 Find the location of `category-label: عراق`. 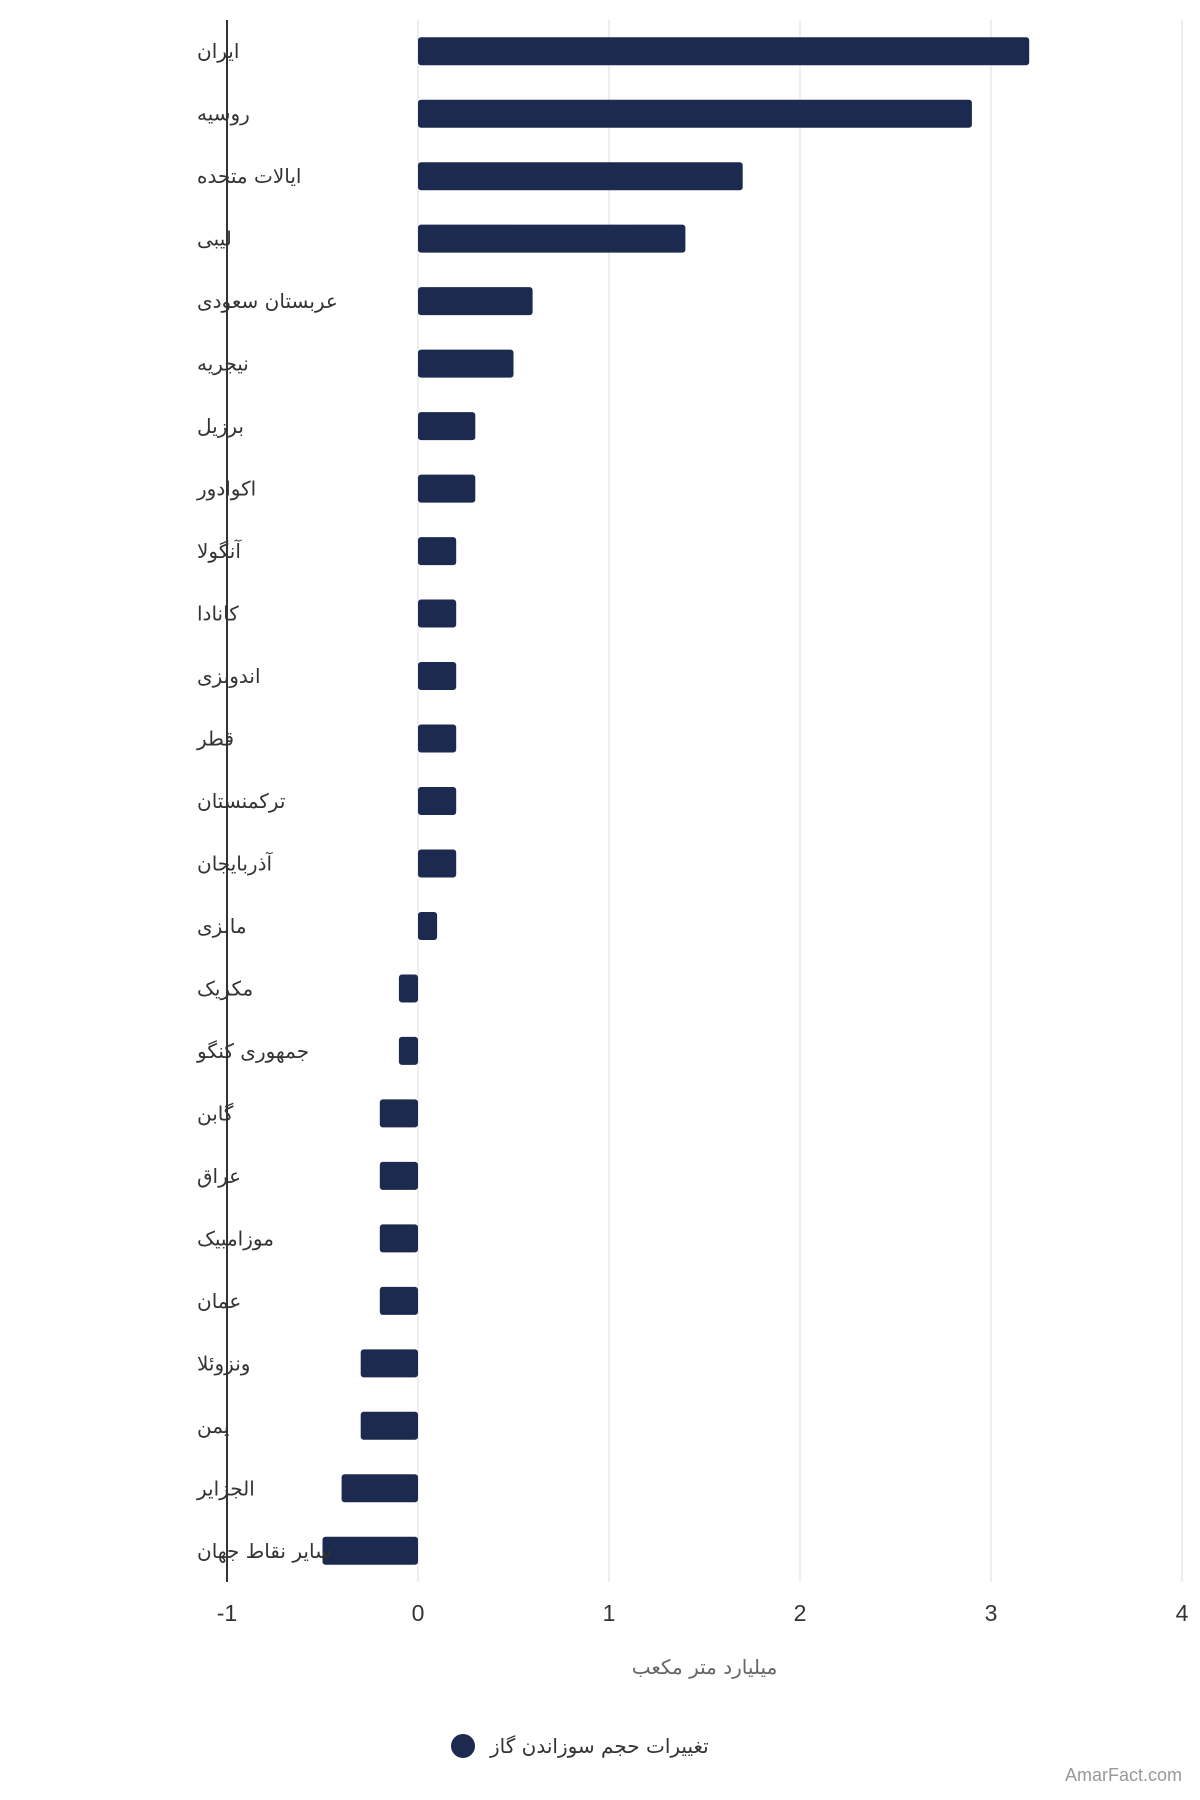

category-label: عراق is located at coordinates (219, 1176).